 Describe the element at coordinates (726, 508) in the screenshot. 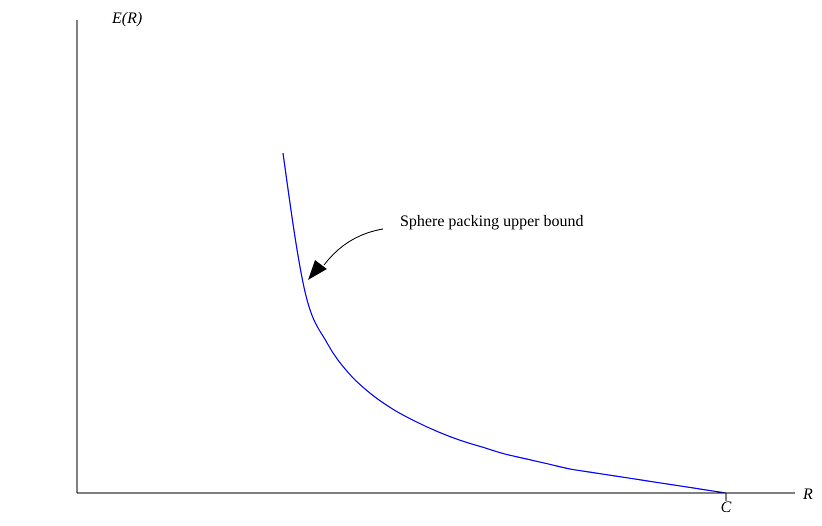

I see `text: C` at that location.